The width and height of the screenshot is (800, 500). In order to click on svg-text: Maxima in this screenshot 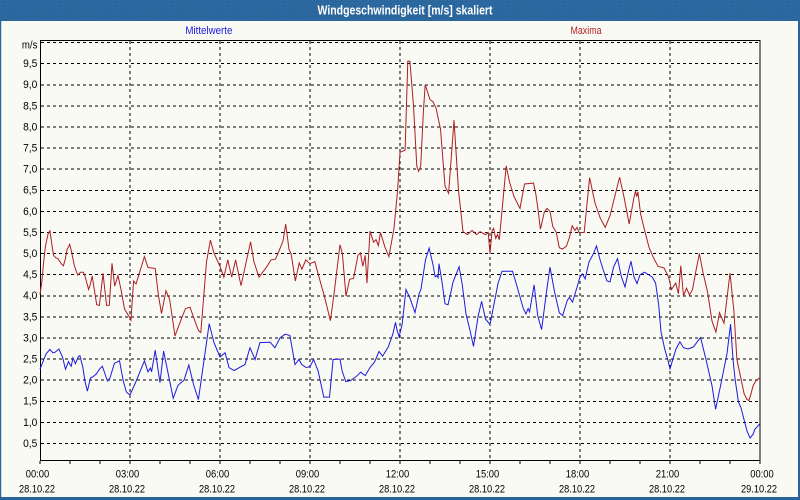, I will do `click(587, 31)`.